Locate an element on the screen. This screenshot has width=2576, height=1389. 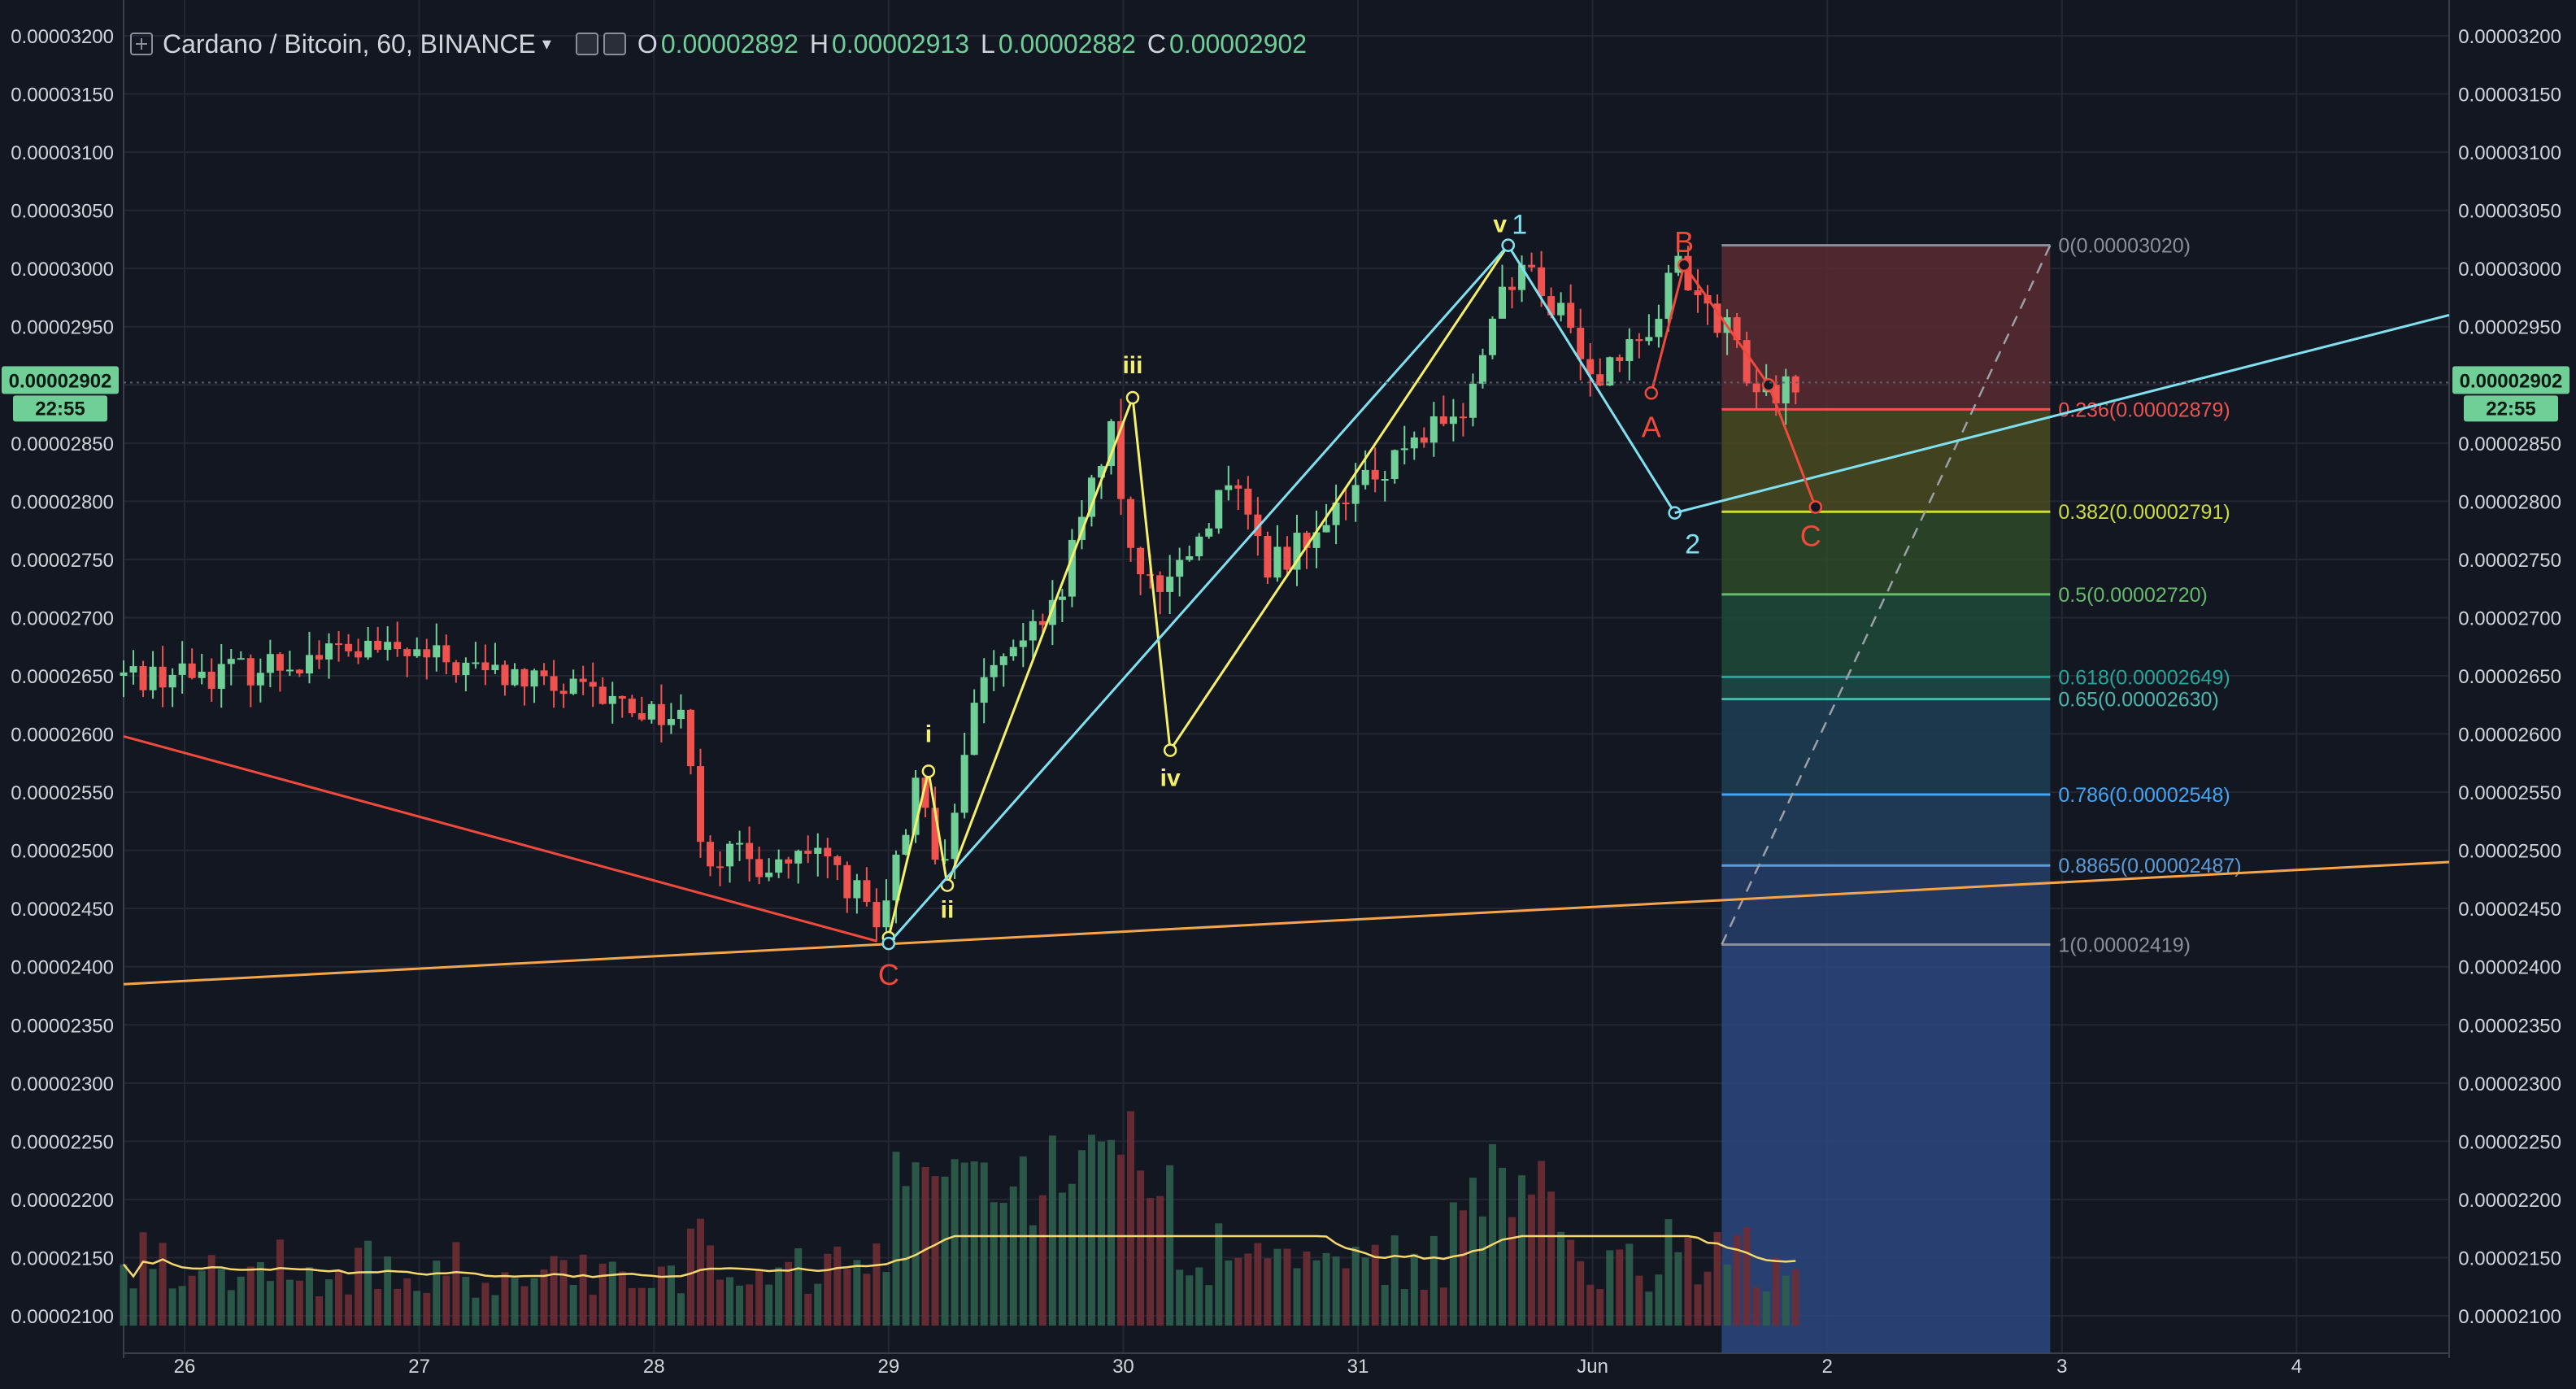
y-tick-label: 0.00002250 is located at coordinates (2509, 1142).